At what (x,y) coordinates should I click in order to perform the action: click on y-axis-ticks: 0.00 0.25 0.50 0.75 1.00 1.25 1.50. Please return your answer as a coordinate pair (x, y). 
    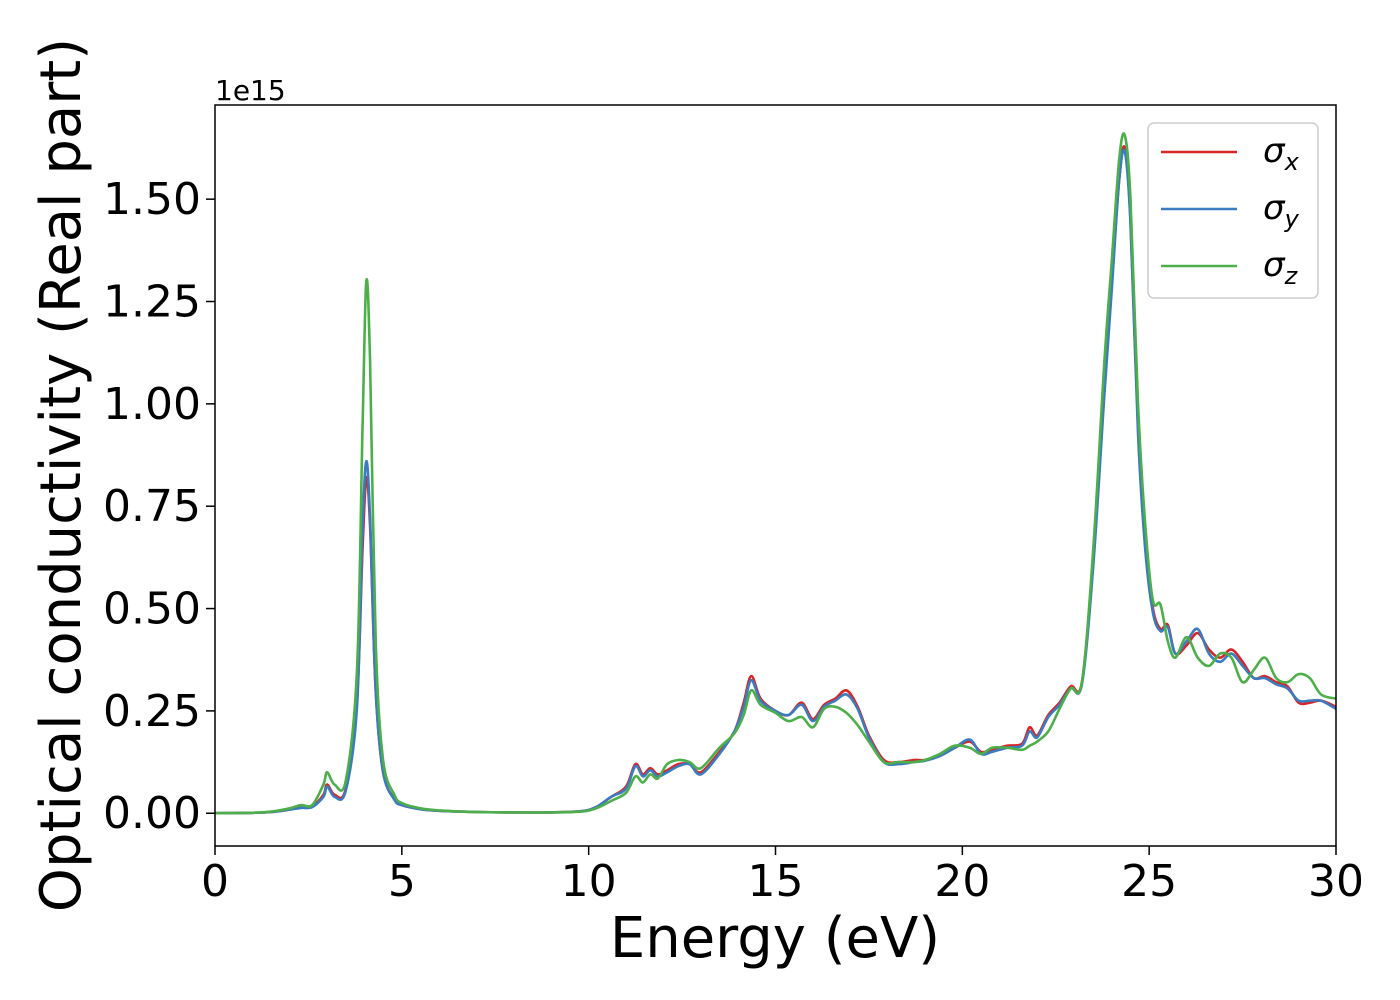
    Looking at the image, I should click on (159, 506).